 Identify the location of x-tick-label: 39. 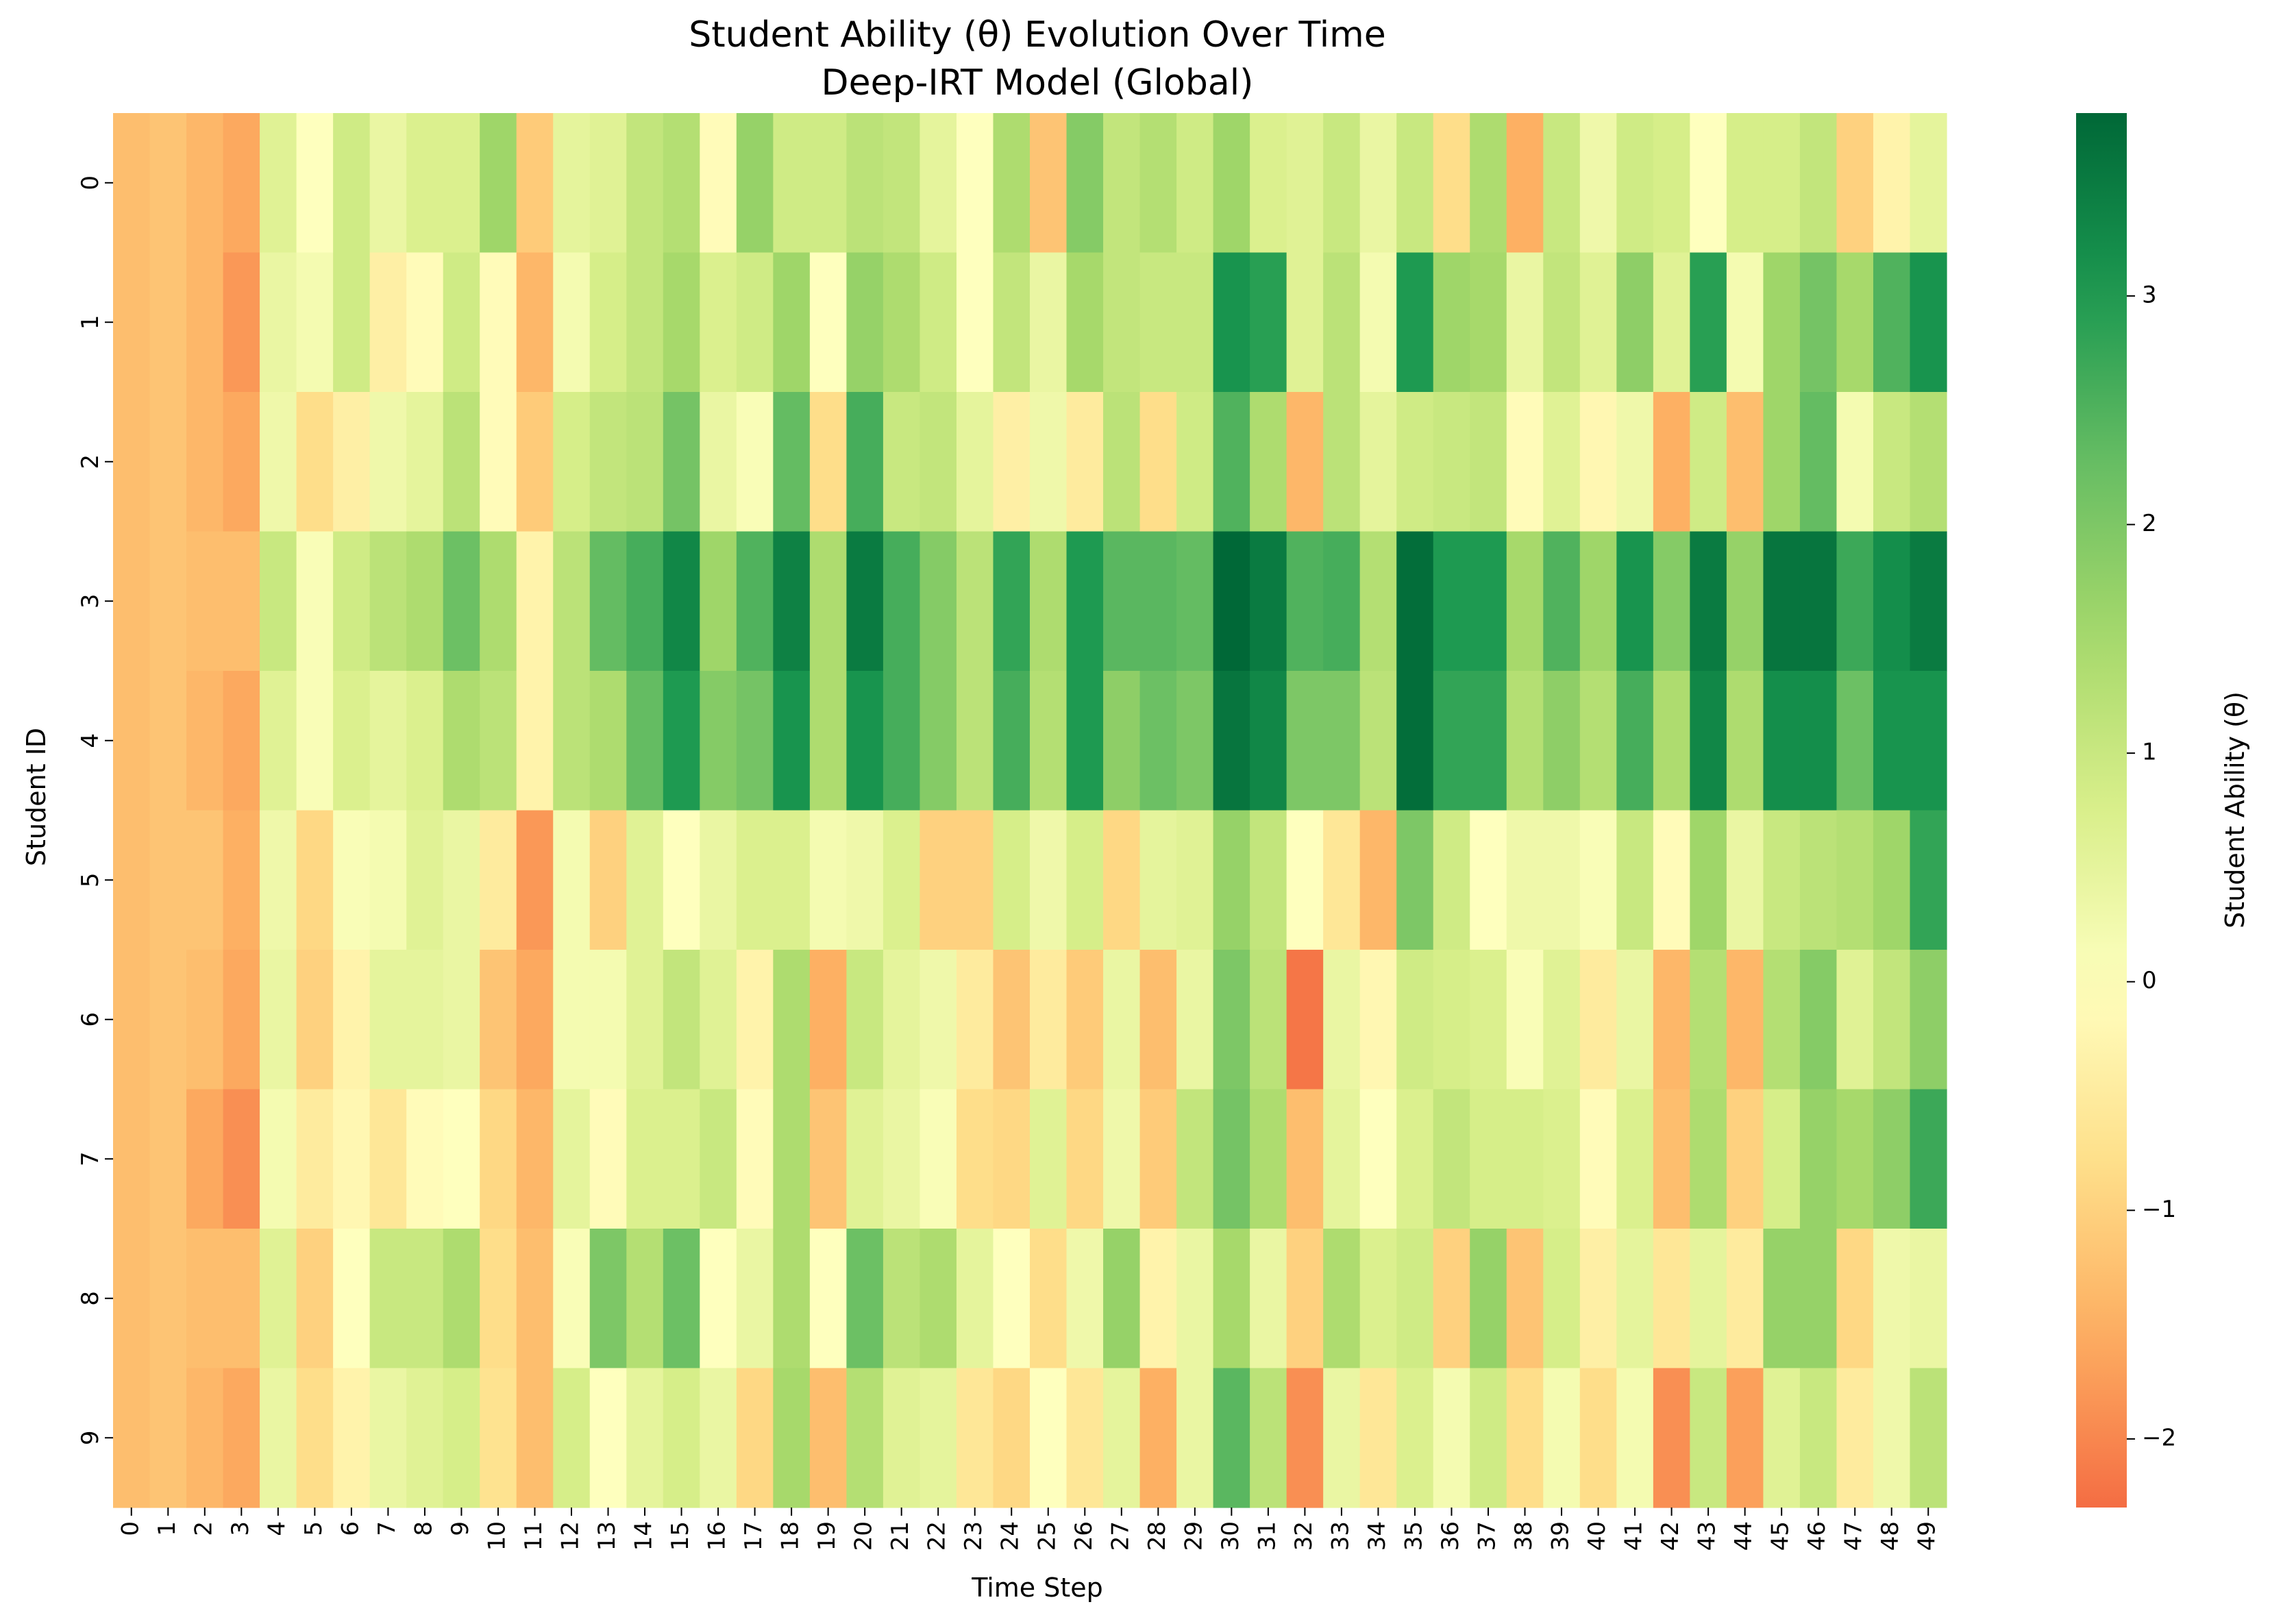
(1561, 1536).